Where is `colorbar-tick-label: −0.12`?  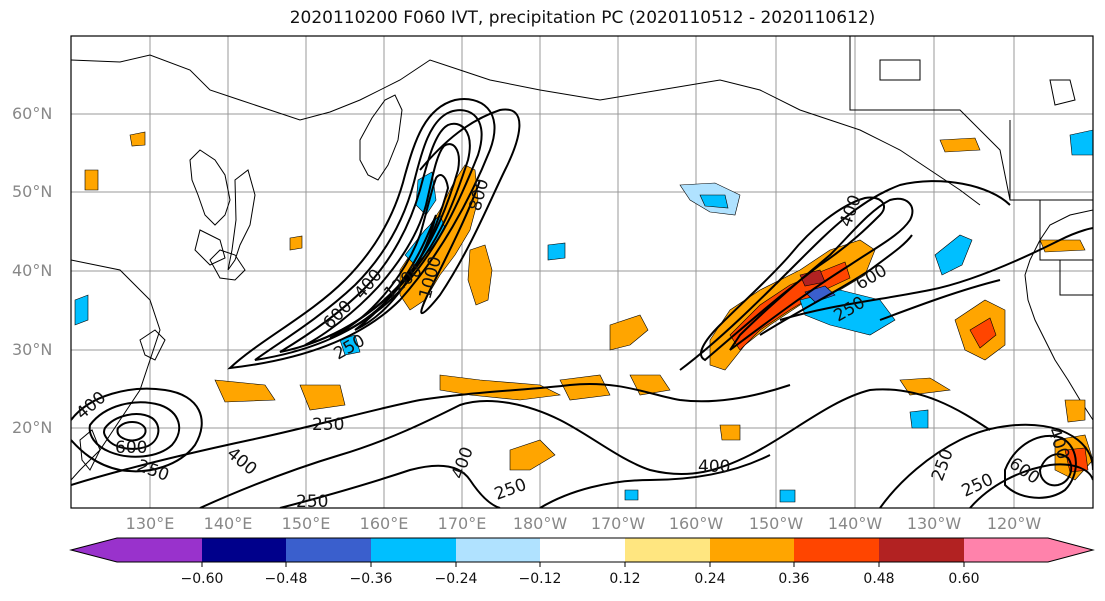 colorbar-tick-label: −0.12 is located at coordinates (540, 579).